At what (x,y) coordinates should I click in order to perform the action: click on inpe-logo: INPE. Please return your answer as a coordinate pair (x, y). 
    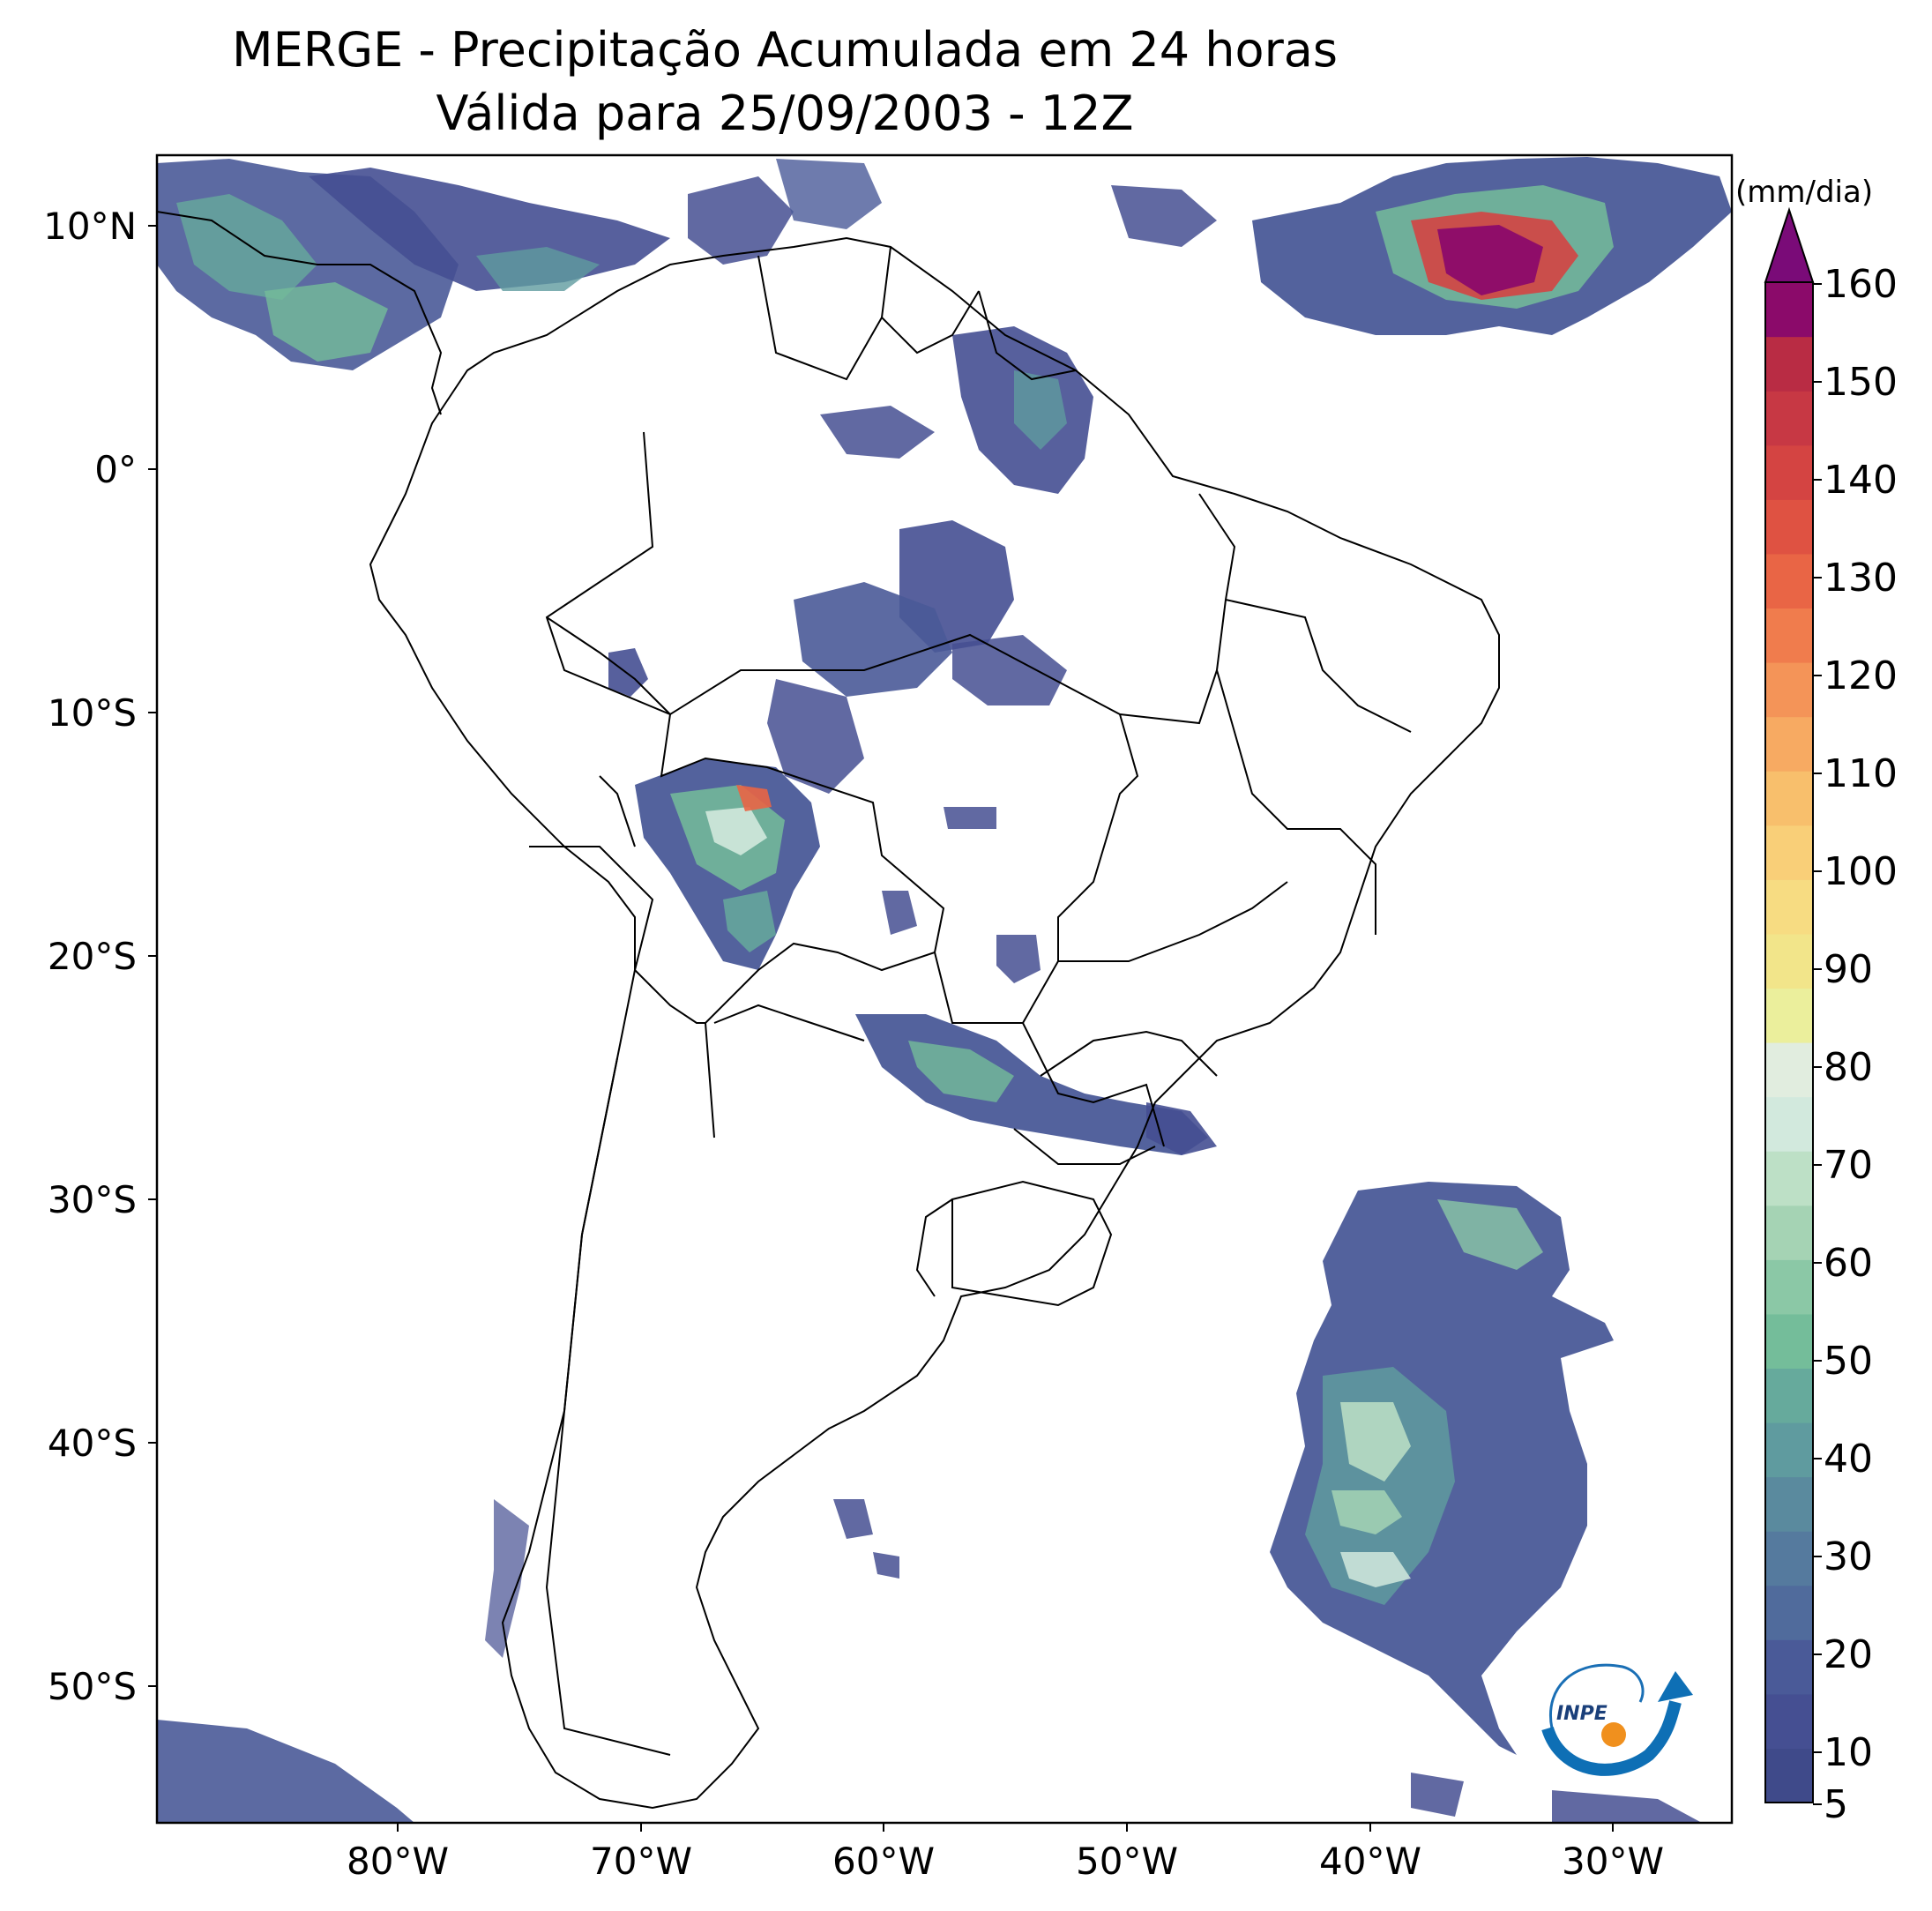
    Looking at the image, I should click on (1617, 1719).